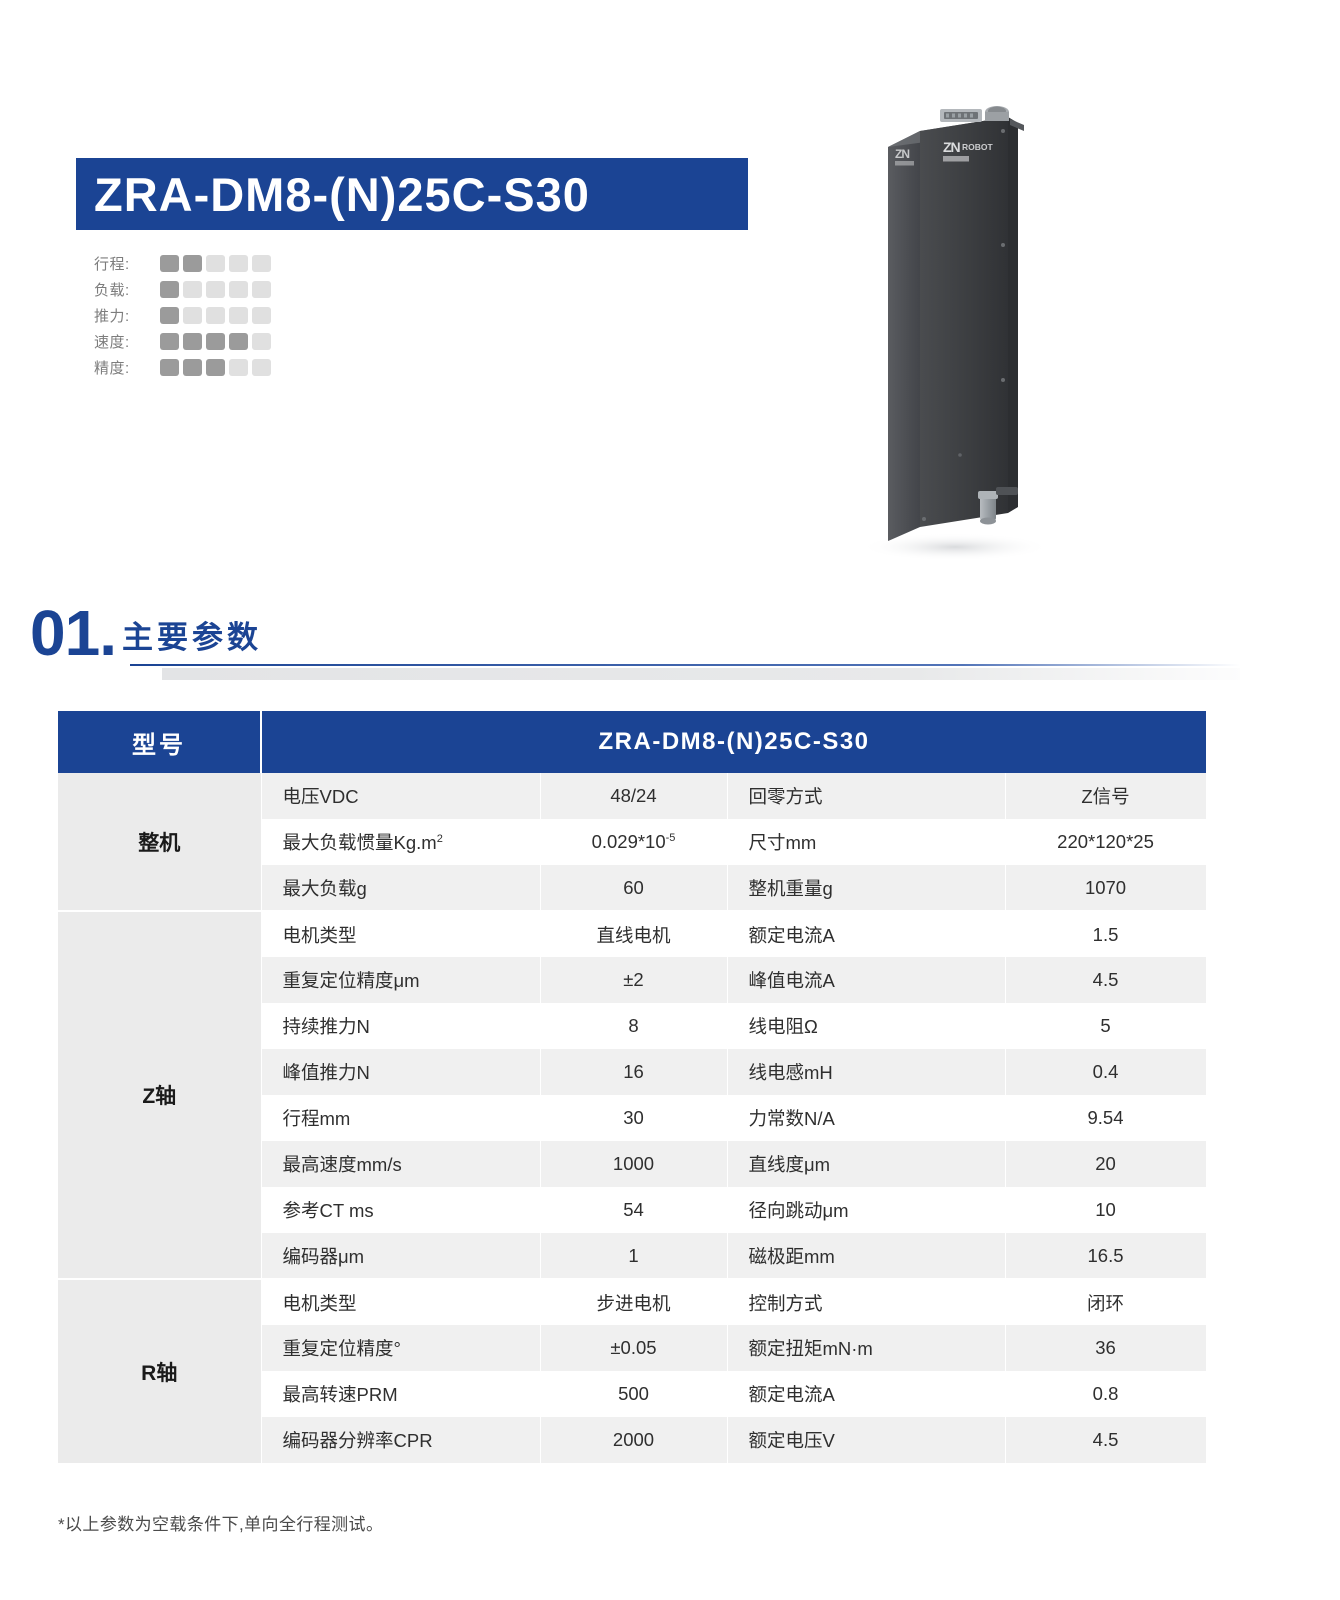 This screenshot has height=1600, width=1340. I want to click on svg-text: ZN, so click(952, 147).